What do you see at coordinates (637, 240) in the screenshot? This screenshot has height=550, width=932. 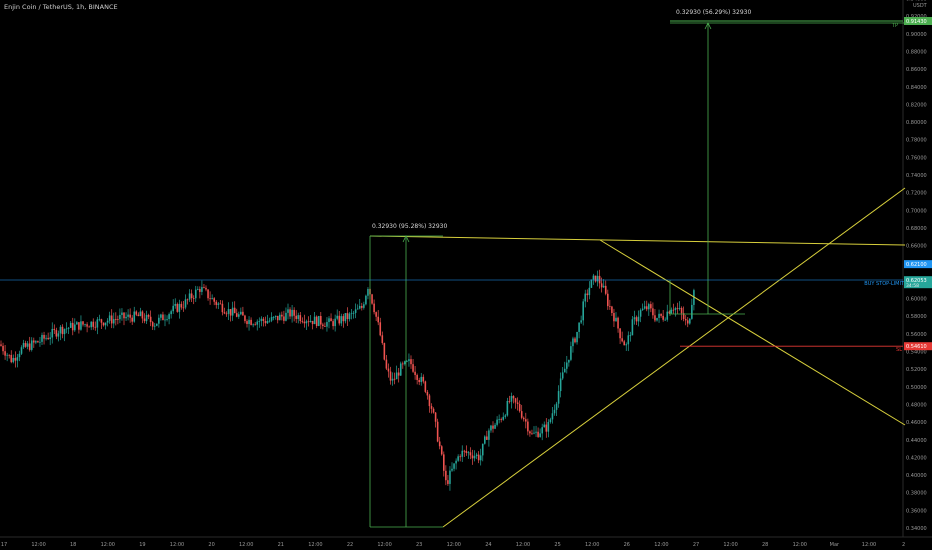 I see `resistance-line` at bounding box center [637, 240].